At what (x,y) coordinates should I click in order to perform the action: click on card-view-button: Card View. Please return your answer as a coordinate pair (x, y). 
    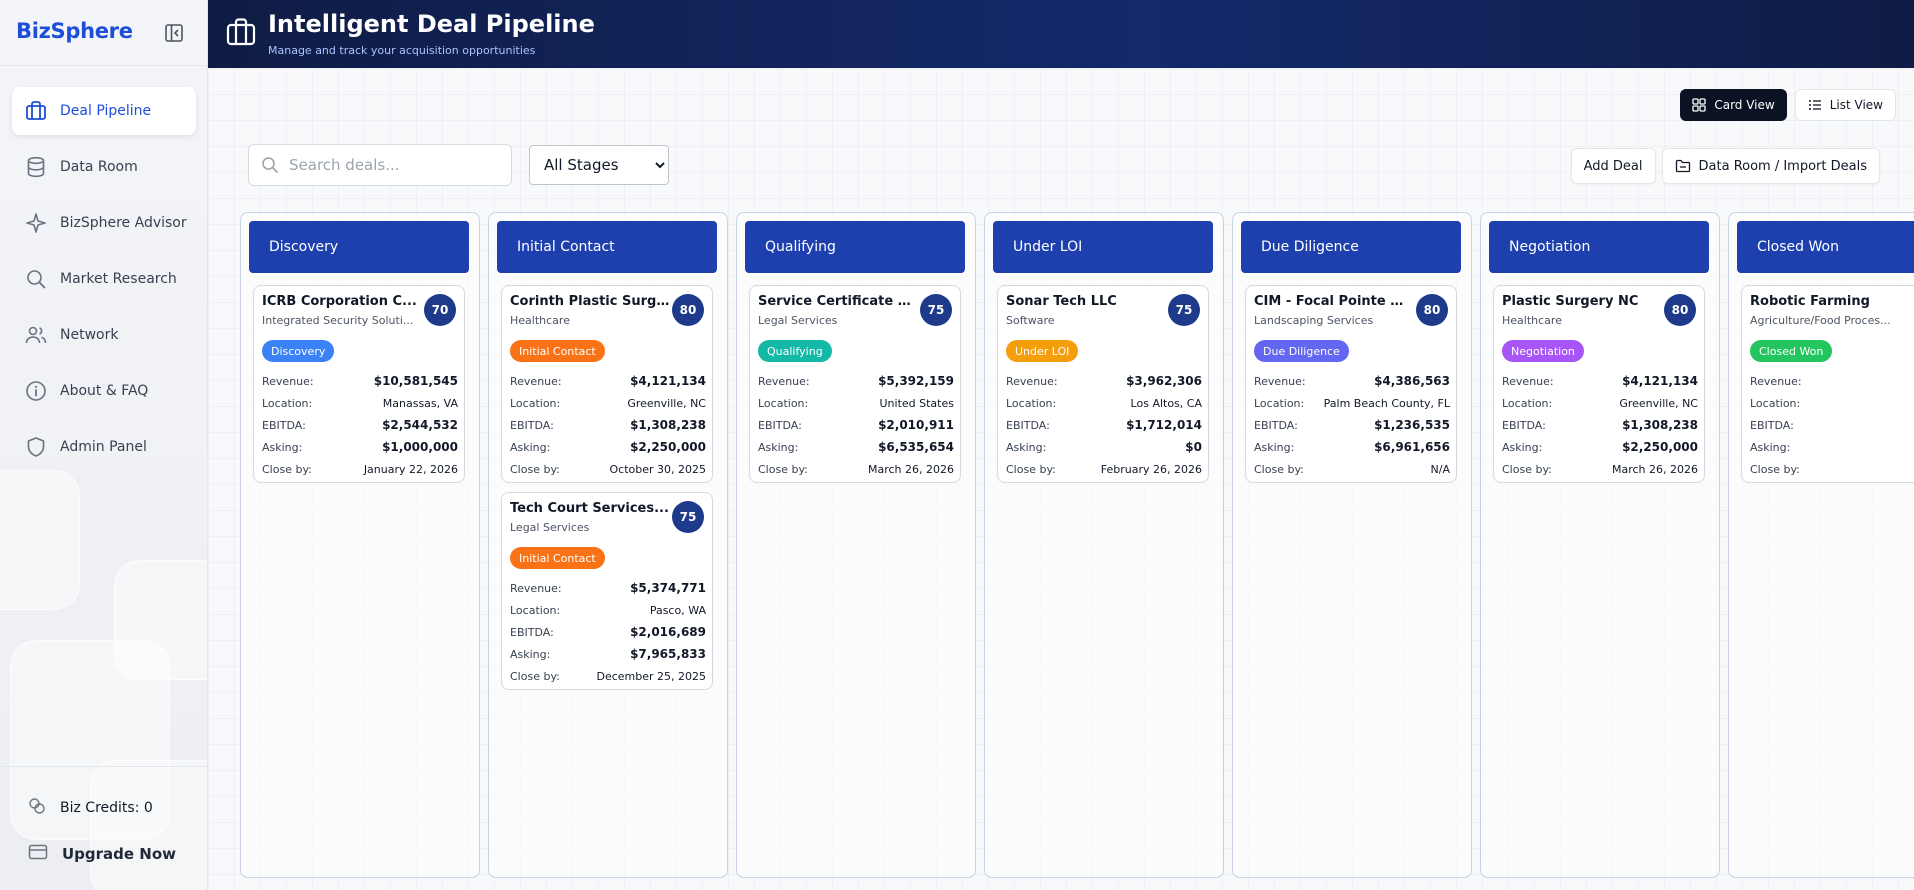
    Looking at the image, I should click on (1733, 105).